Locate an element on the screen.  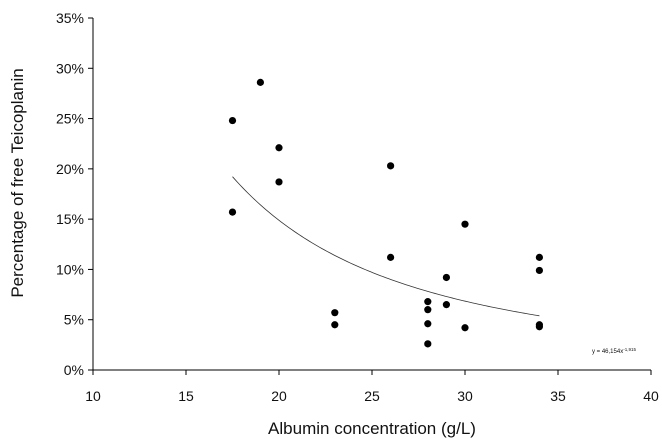
x-axis-ticks: 10 15 20 25 30 35 40 is located at coordinates (372, 387).